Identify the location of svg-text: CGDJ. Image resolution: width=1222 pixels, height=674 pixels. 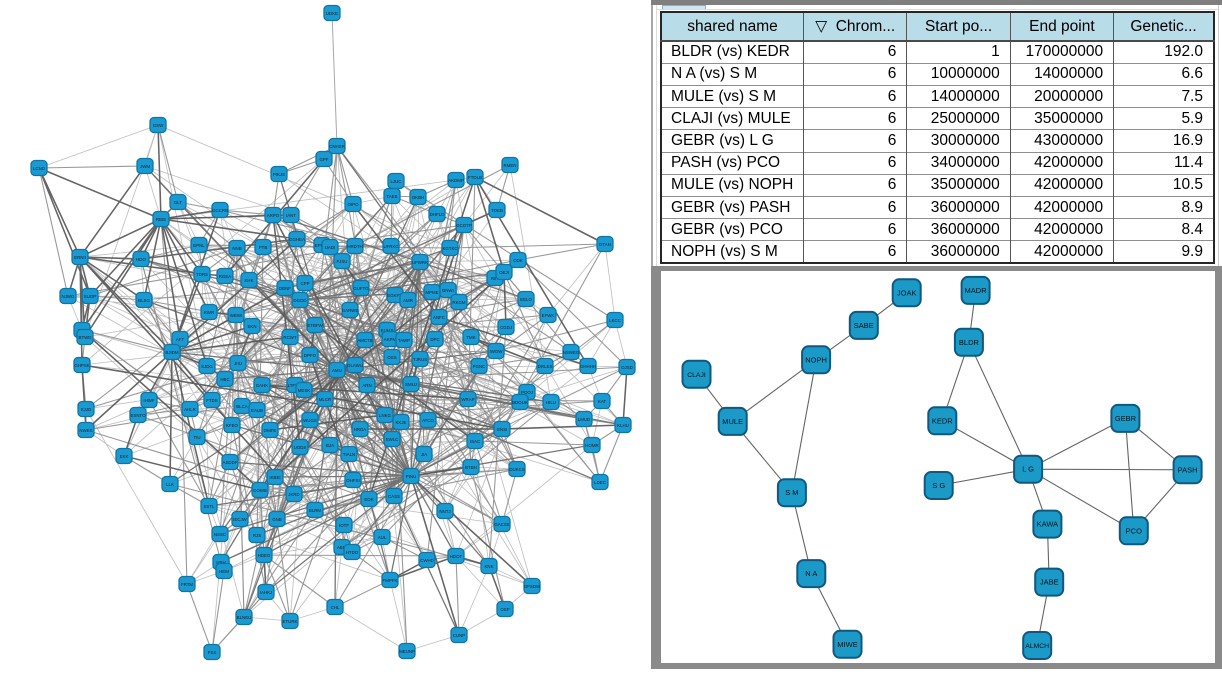
(506, 327).